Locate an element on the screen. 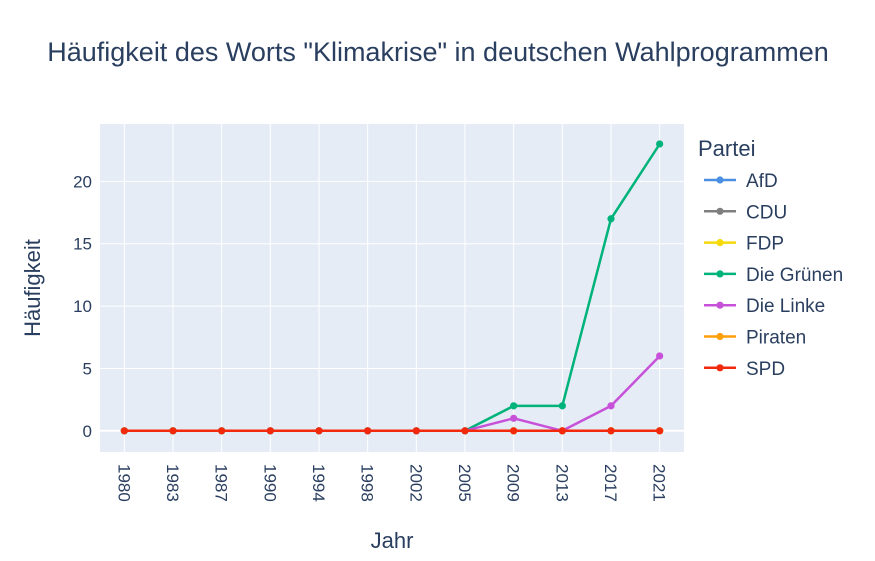  y-tick-label: 15 is located at coordinates (82, 244).